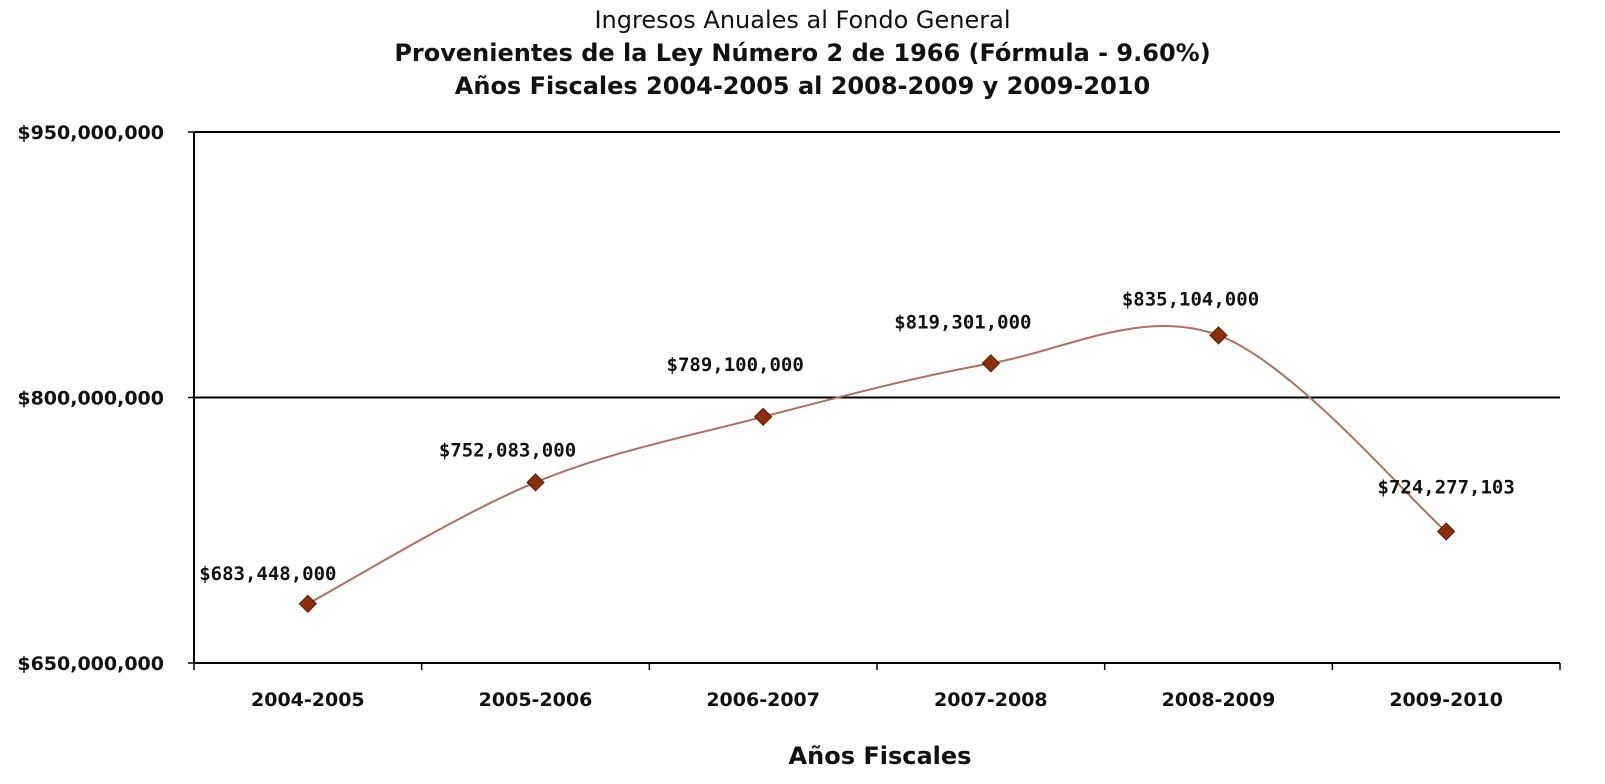  I want to click on y-tick-label: $950,000,000, so click(90, 133).